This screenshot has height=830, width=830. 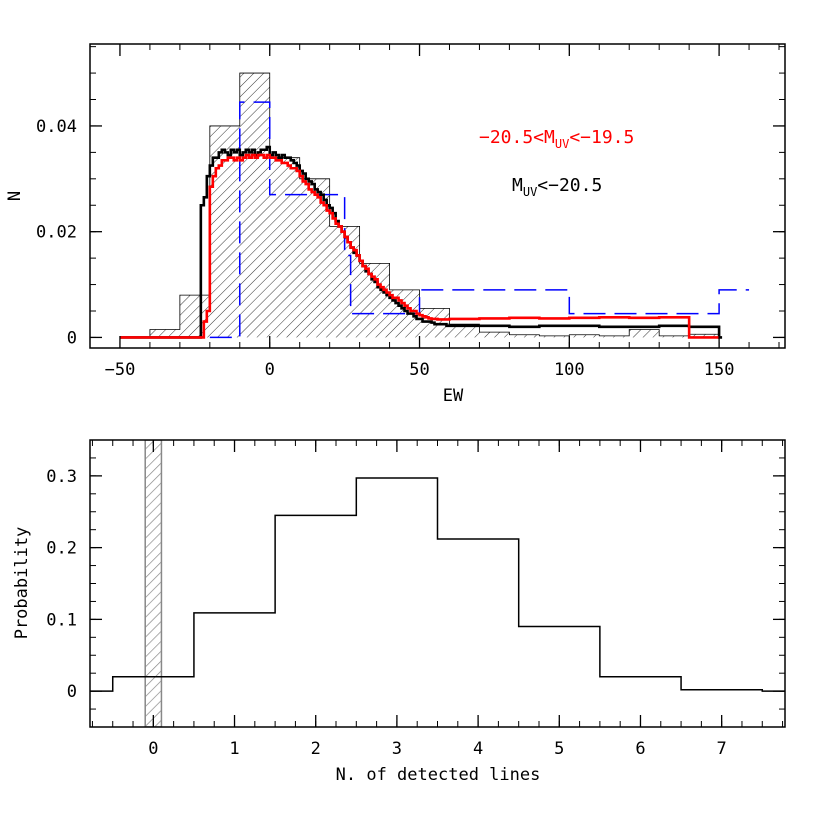 I want to click on y-tick-label: 0.2, so click(x=61, y=549).